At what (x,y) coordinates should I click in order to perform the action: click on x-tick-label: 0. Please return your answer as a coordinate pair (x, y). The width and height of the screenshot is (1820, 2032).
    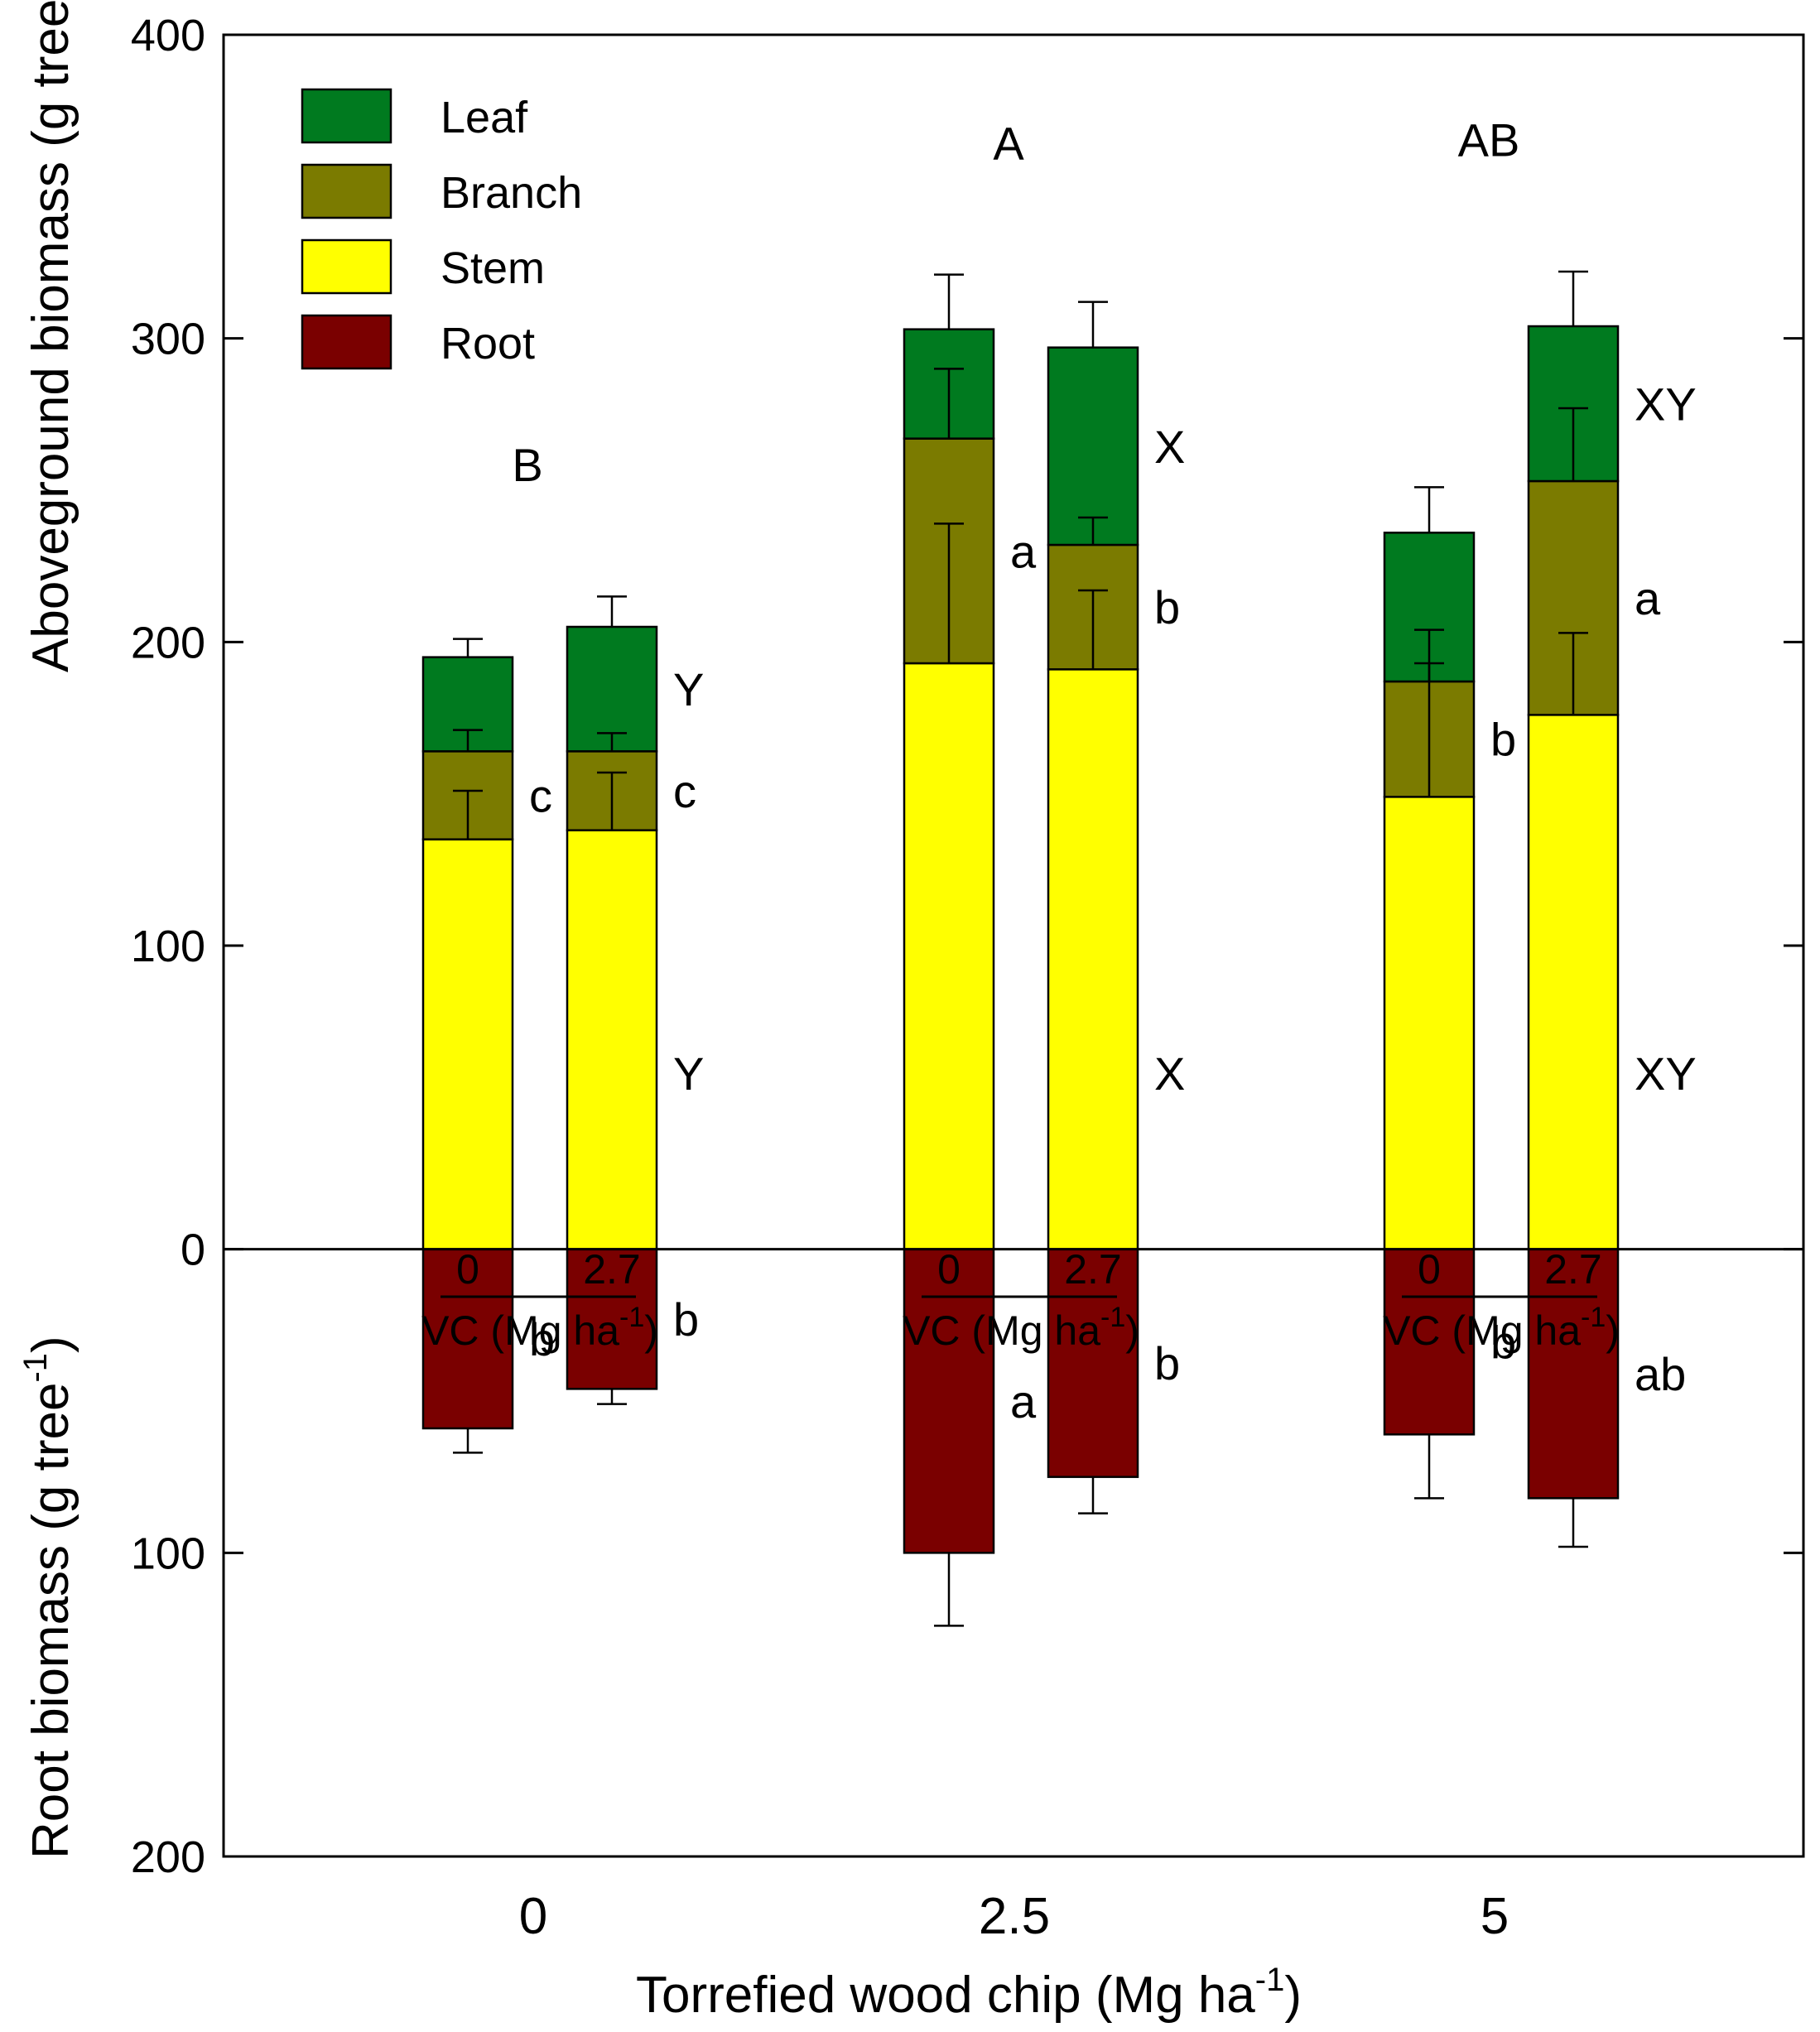
    Looking at the image, I should click on (533, 1917).